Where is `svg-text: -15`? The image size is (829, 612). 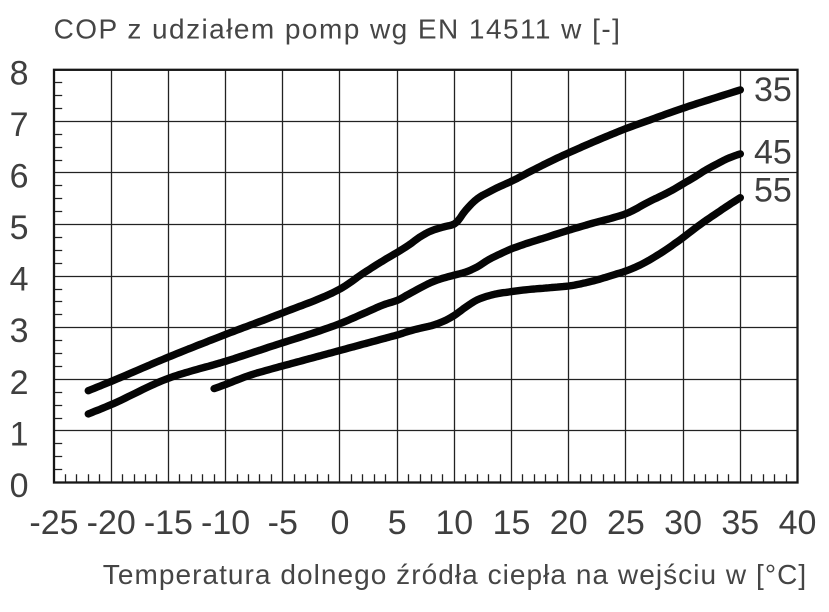
svg-text: -15 is located at coordinates (168, 523).